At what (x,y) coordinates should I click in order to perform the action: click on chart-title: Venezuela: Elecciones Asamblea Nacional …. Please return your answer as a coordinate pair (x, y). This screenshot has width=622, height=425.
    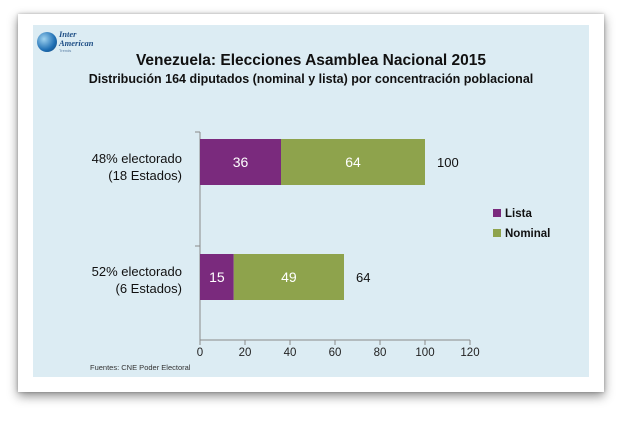
    Looking at the image, I should click on (311, 60).